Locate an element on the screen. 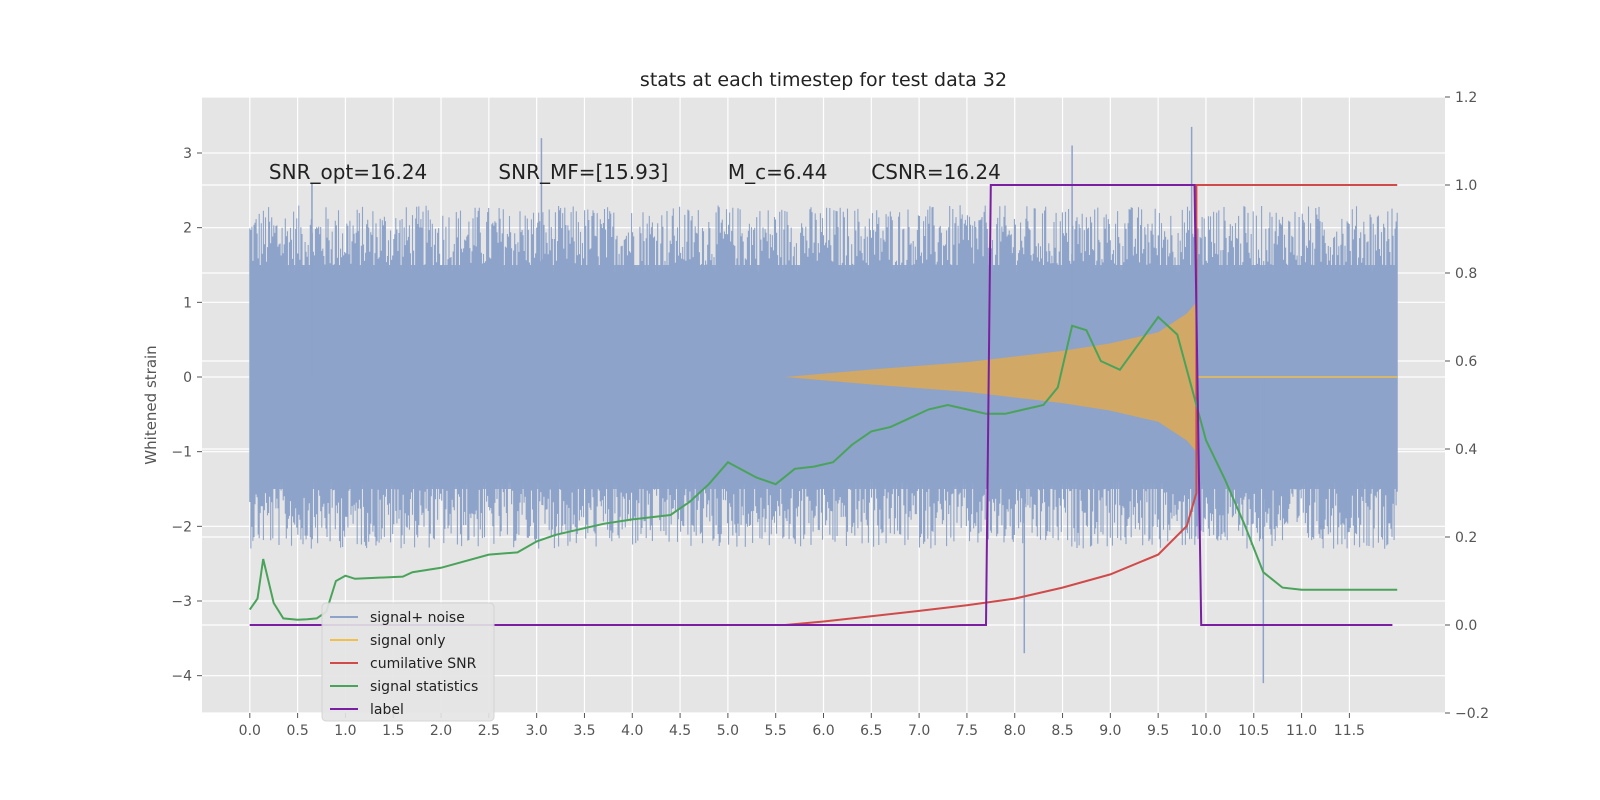  x-tick-label: 3.5 is located at coordinates (584, 731).